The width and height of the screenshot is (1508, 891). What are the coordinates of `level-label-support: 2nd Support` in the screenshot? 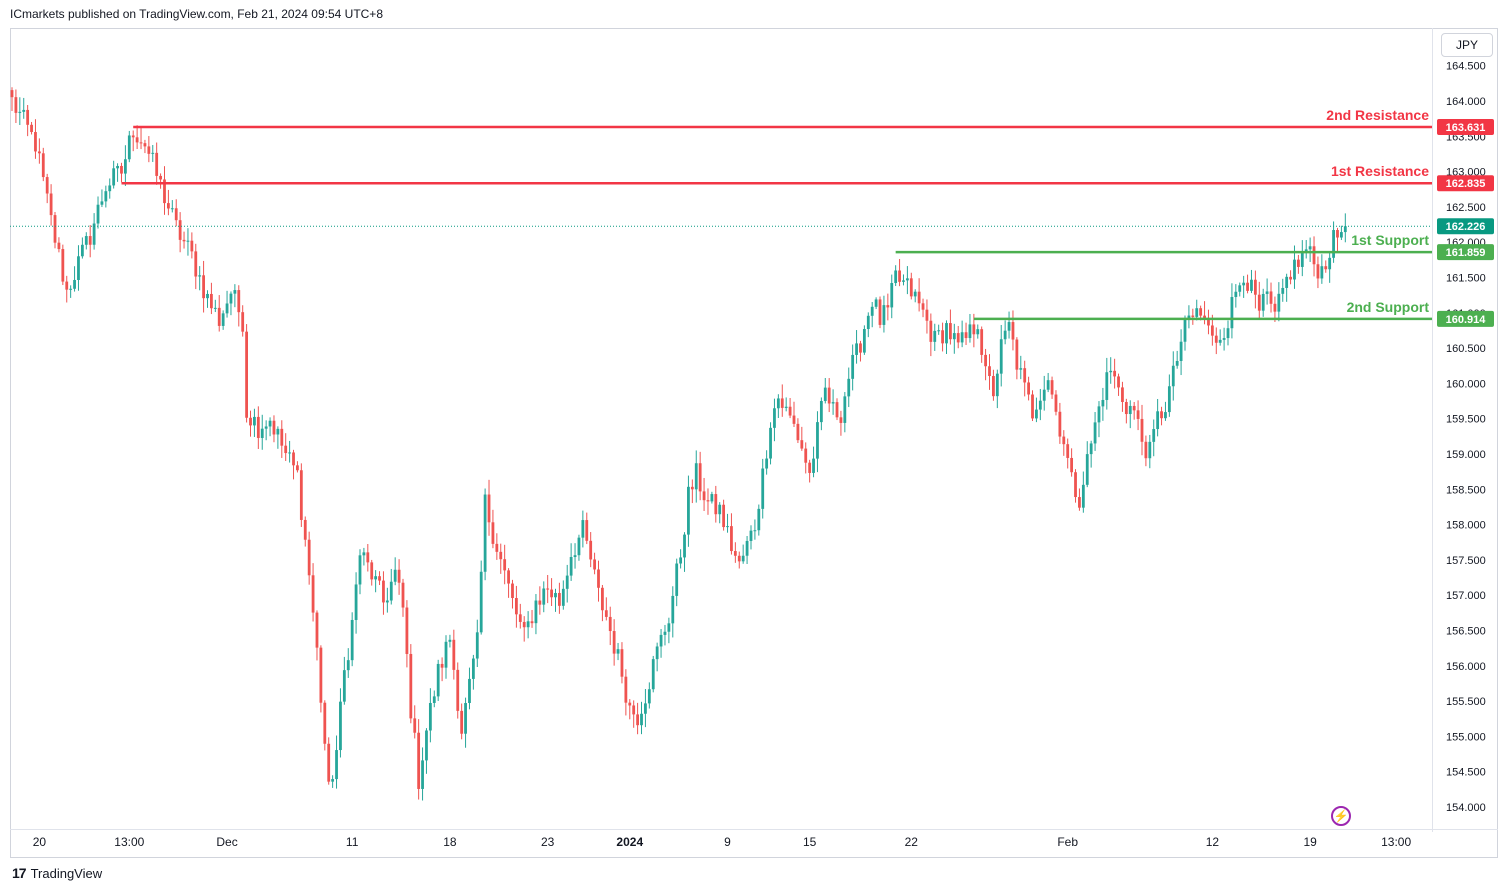 It's located at (1388, 307).